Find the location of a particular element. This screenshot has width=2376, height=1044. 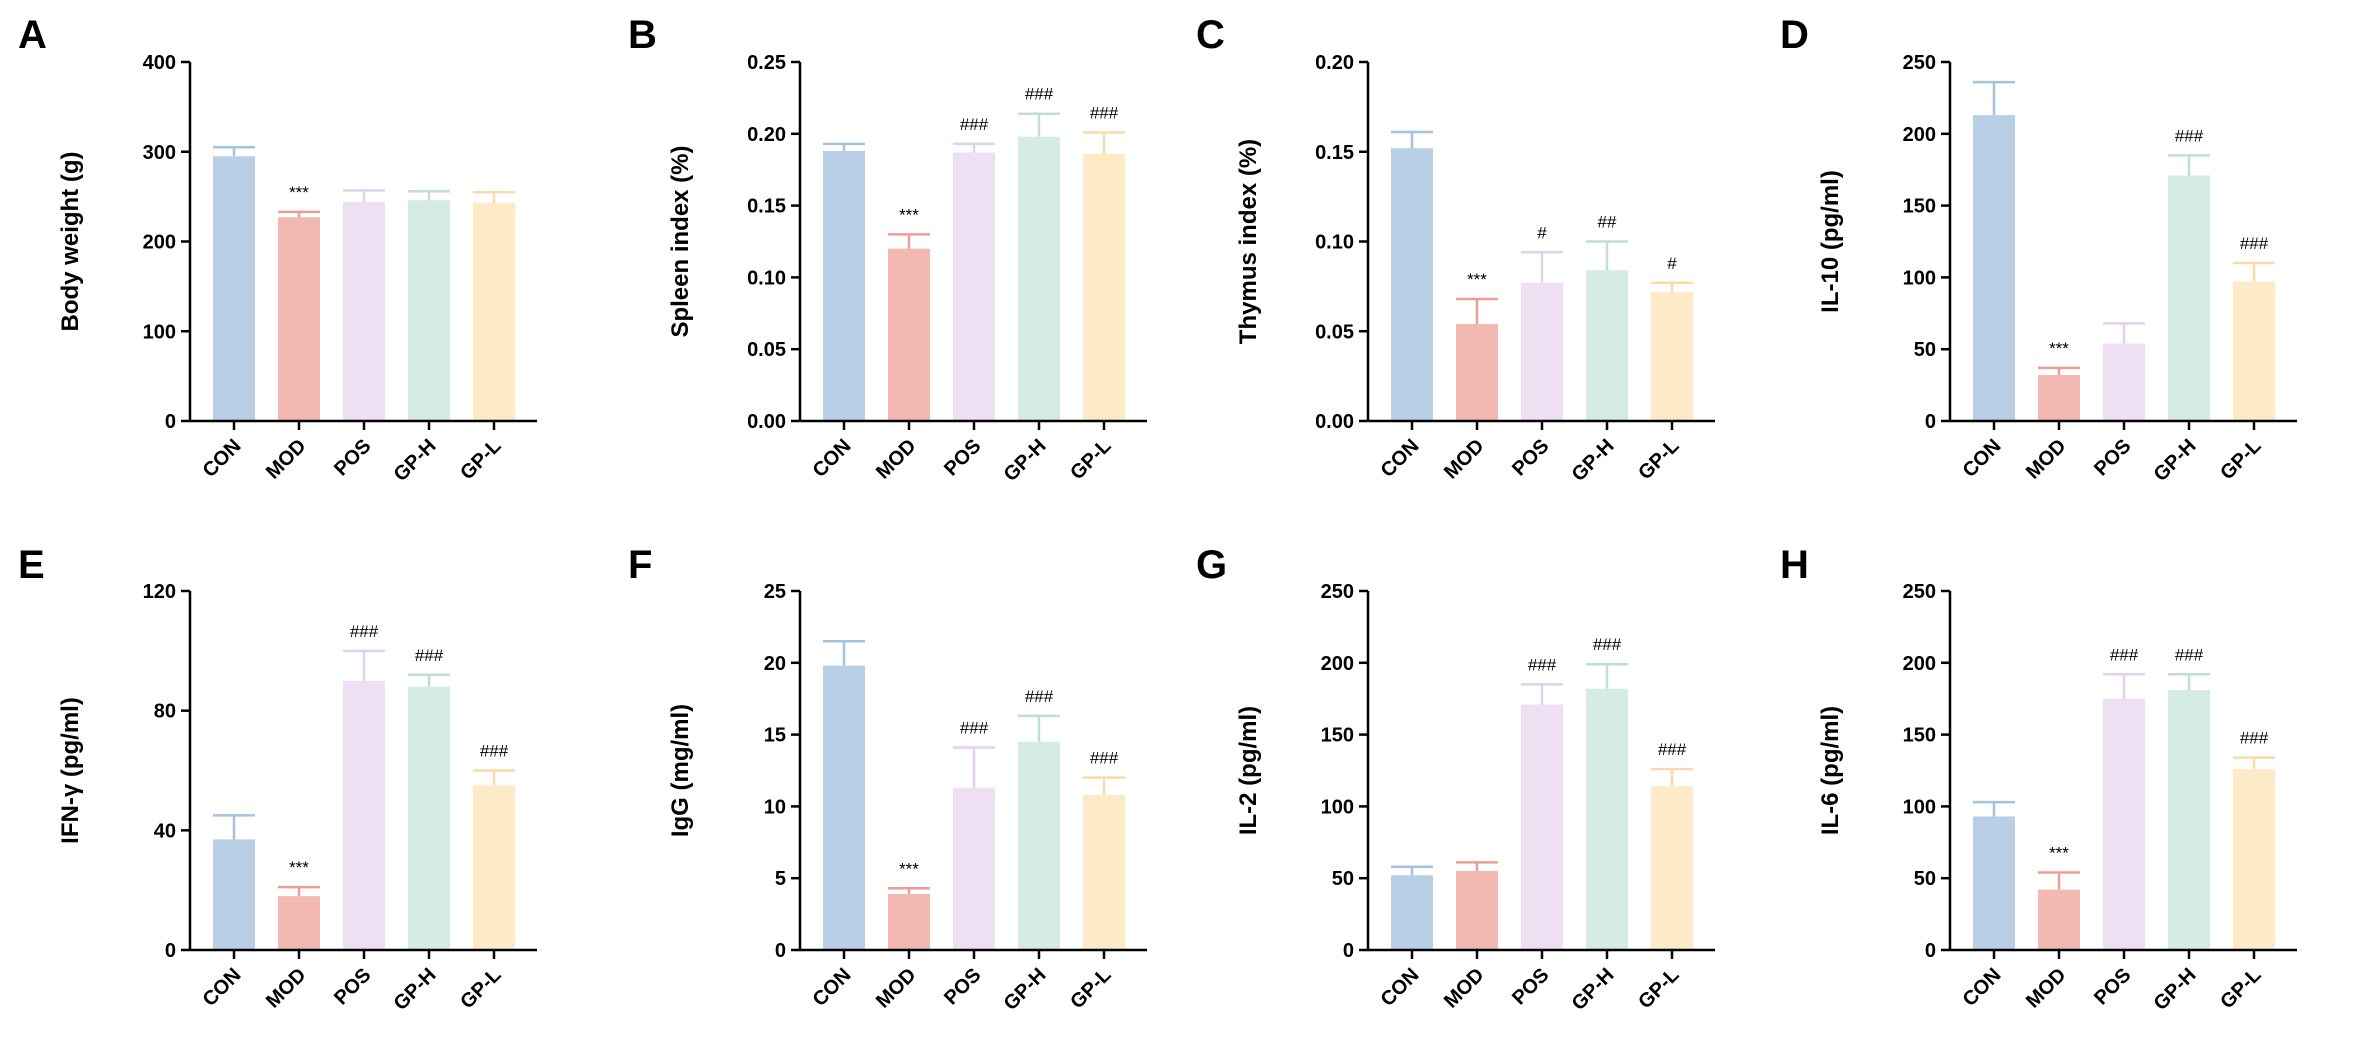

y-axis-label: IL-10 (pg/ml) is located at coordinates (1830, 241).